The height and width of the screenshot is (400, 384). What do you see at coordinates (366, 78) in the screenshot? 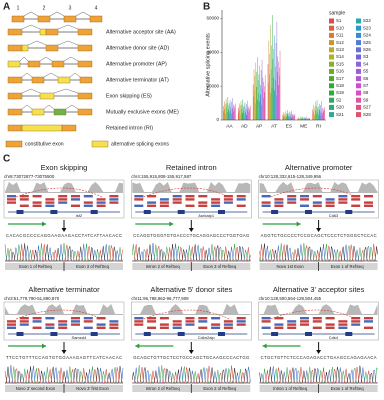
I see `legend-label: S6` at bounding box center [366, 78].